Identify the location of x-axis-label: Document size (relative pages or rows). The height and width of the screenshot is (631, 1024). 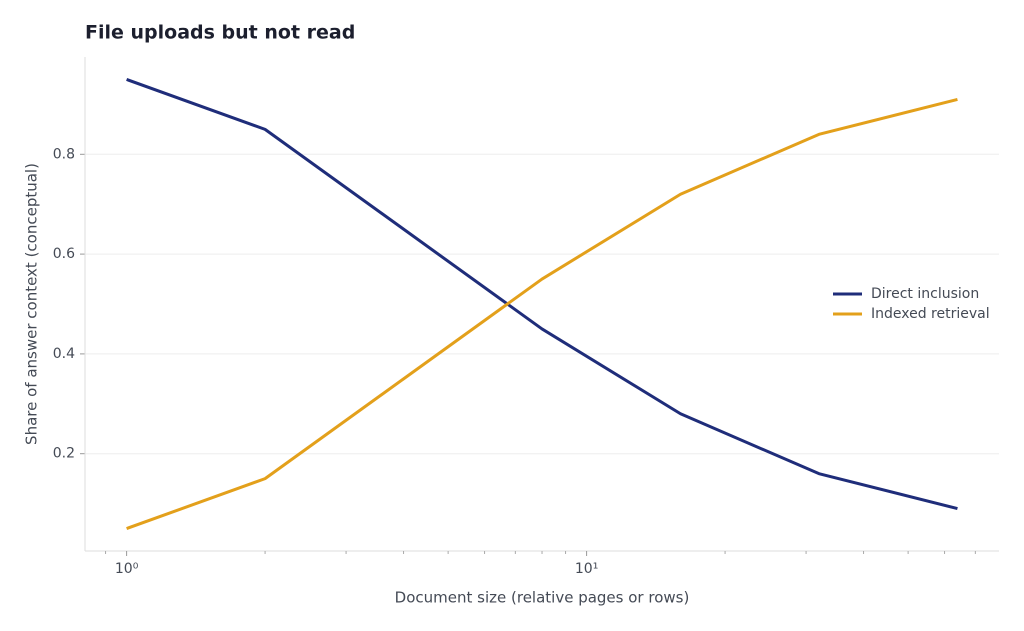
(542, 598).